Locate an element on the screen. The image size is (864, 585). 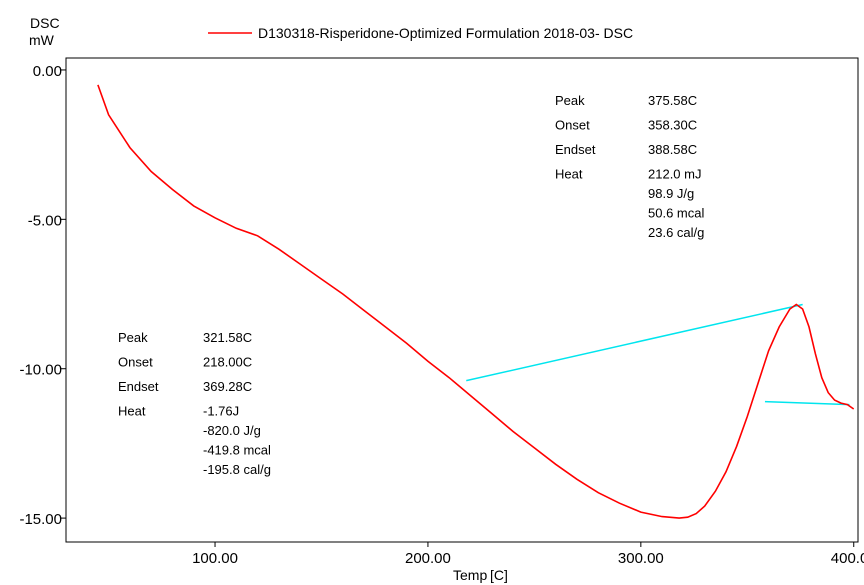
x-tick-label: 400.00 is located at coordinates (847, 558).